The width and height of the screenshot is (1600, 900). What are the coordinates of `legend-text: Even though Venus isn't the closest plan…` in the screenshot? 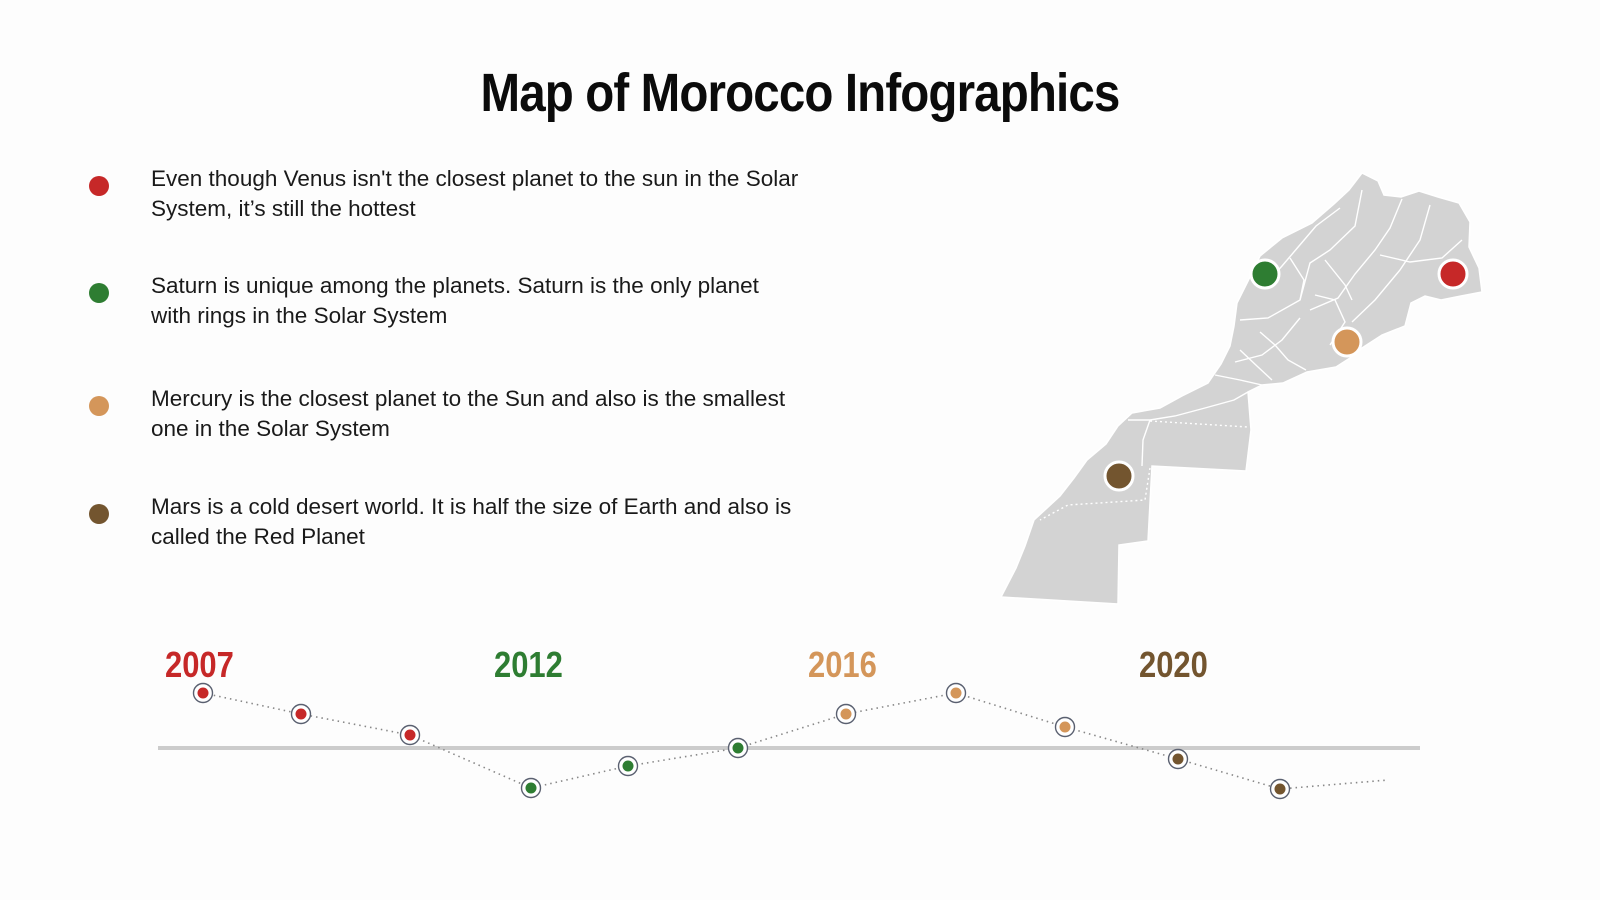 It's located at (475, 193).